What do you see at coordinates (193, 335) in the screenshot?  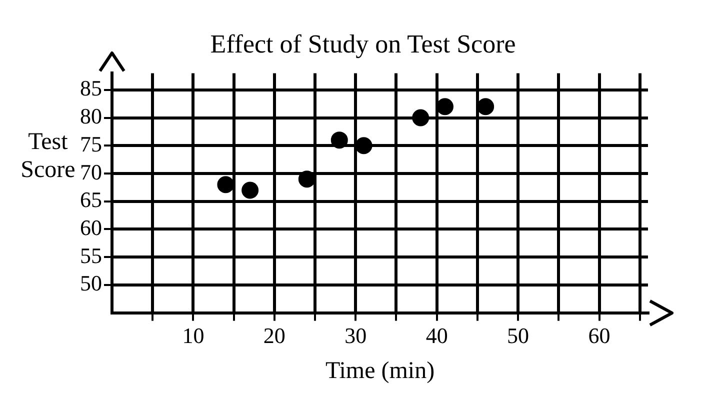 I see `x-tick-label: 10` at bounding box center [193, 335].